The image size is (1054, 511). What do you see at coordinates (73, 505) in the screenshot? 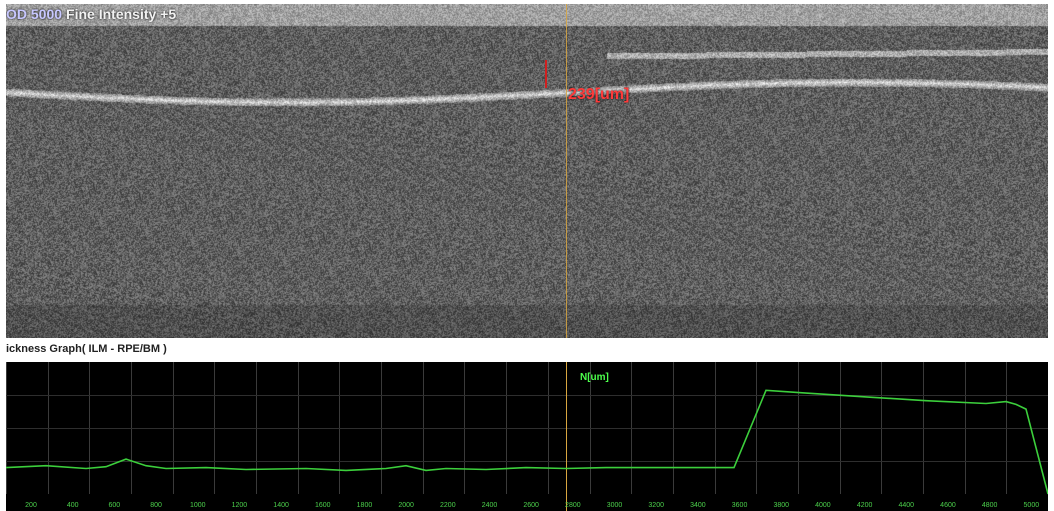
I see `x-tick-label: 400` at bounding box center [73, 505].